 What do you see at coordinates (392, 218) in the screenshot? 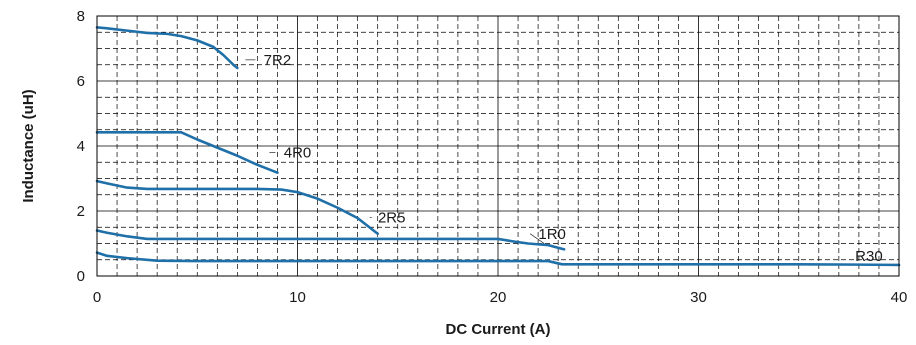
I see `series-label-2r5: 2R5` at bounding box center [392, 218].